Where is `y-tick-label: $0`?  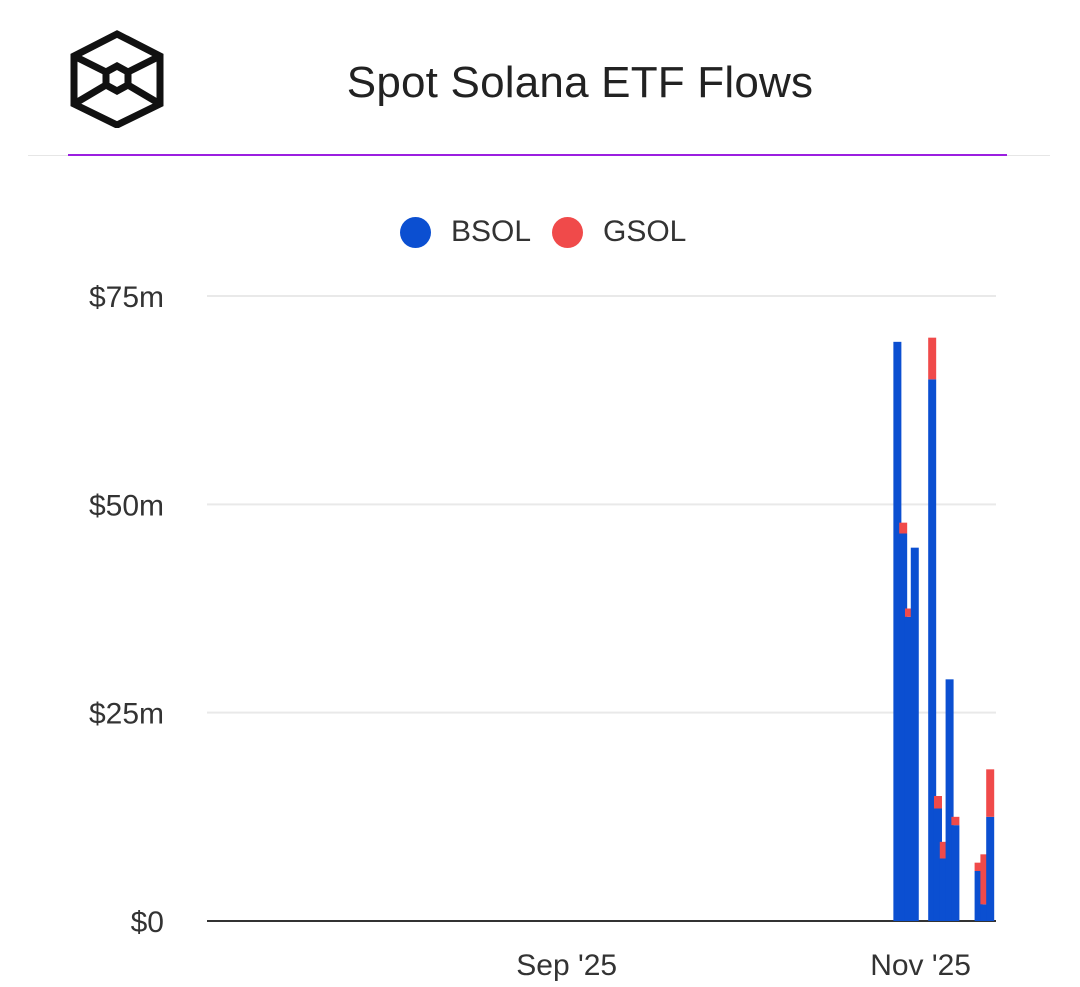 y-tick-label: $0 is located at coordinates (147, 922).